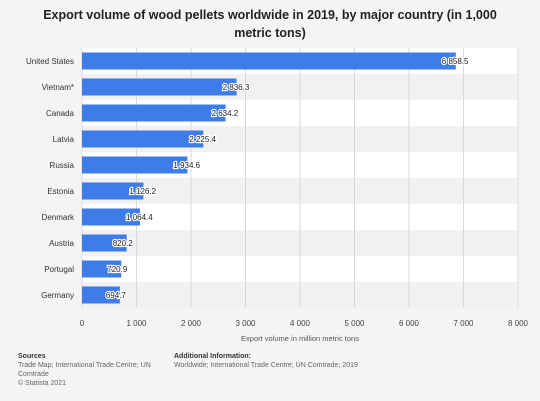  I want to click on additional-info-heading: Additional Information:, so click(212, 356).